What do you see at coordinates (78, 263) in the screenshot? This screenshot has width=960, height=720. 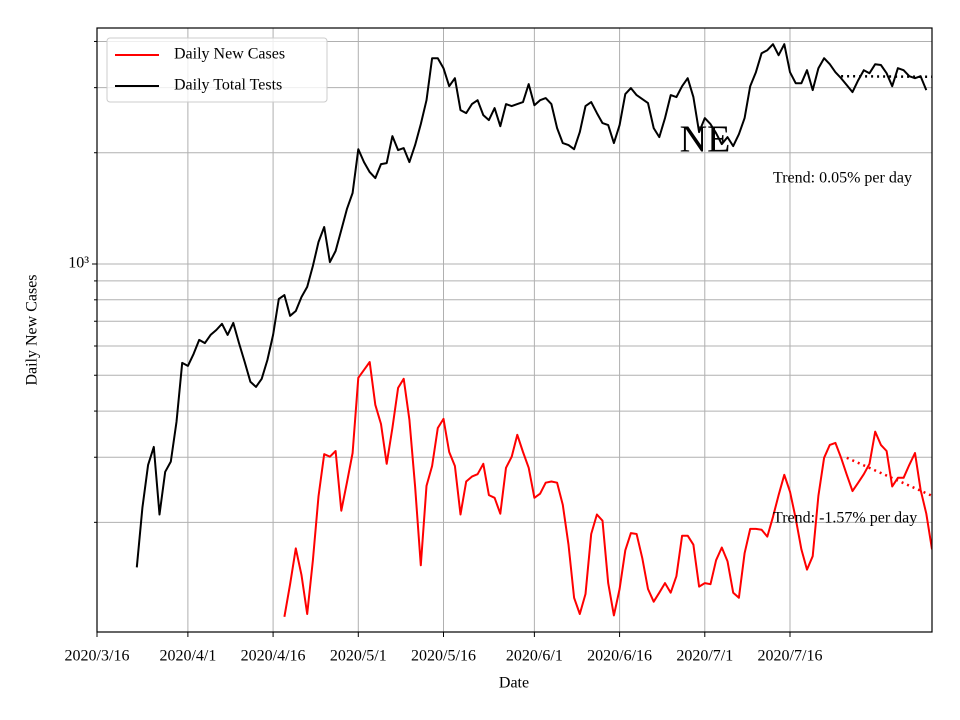 I see `y-tick-label: 10³` at bounding box center [78, 263].